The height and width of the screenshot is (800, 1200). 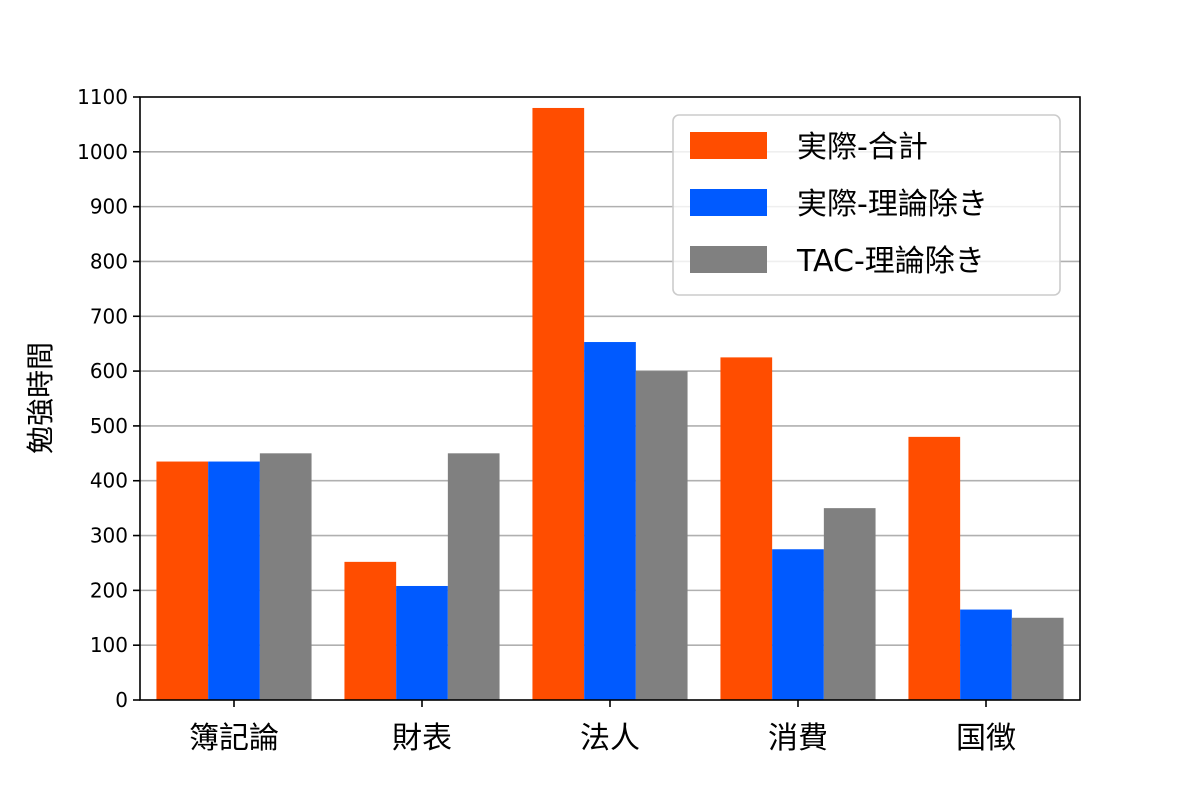 What do you see at coordinates (109, 590) in the screenshot?
I see `y-tick-label: 200` at bounding box center [109, 590].